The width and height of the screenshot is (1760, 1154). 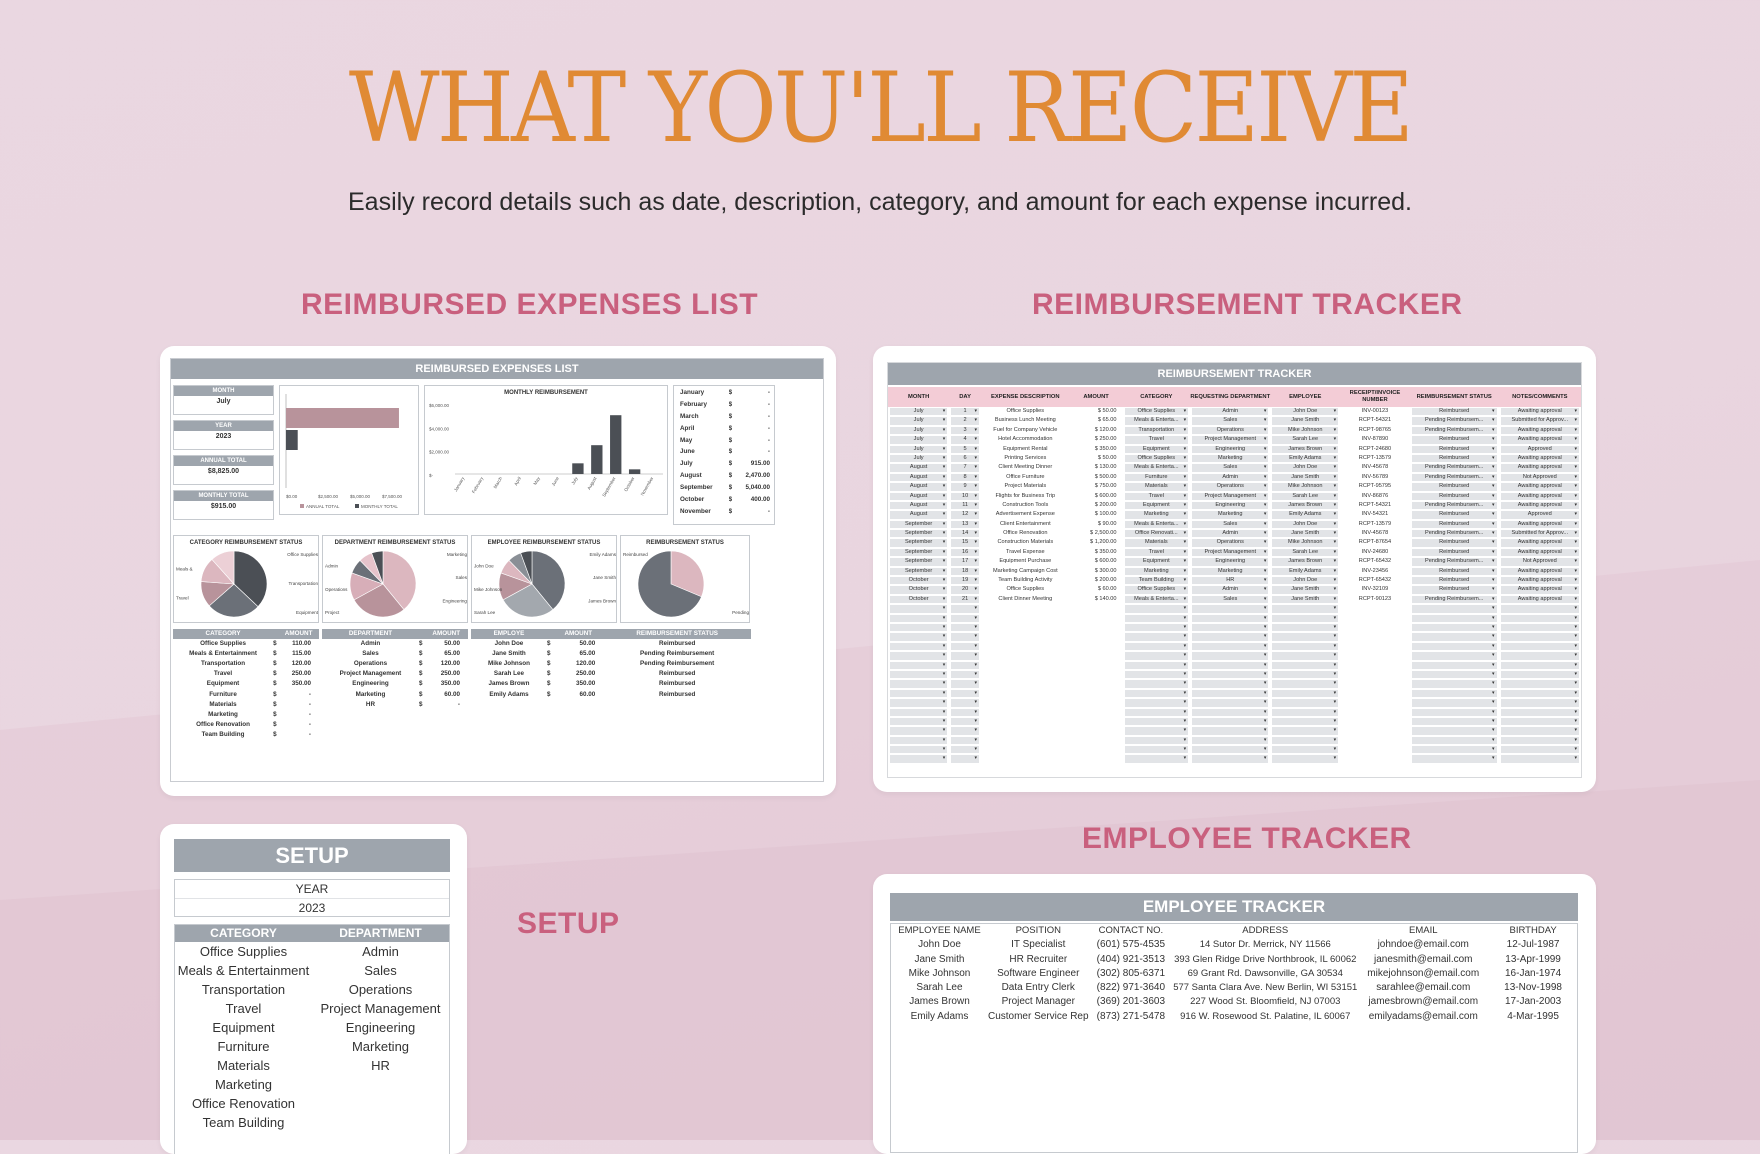 I want to click on dropdown-select: Sarah Lee, so click(x=1305, y=552).